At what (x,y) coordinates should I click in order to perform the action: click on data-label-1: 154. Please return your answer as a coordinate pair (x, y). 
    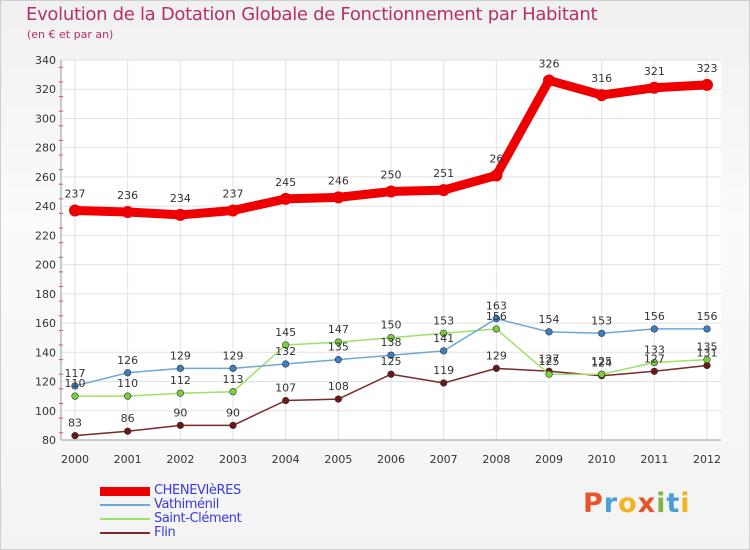
    Looking at the image, I should click on (549, 319).